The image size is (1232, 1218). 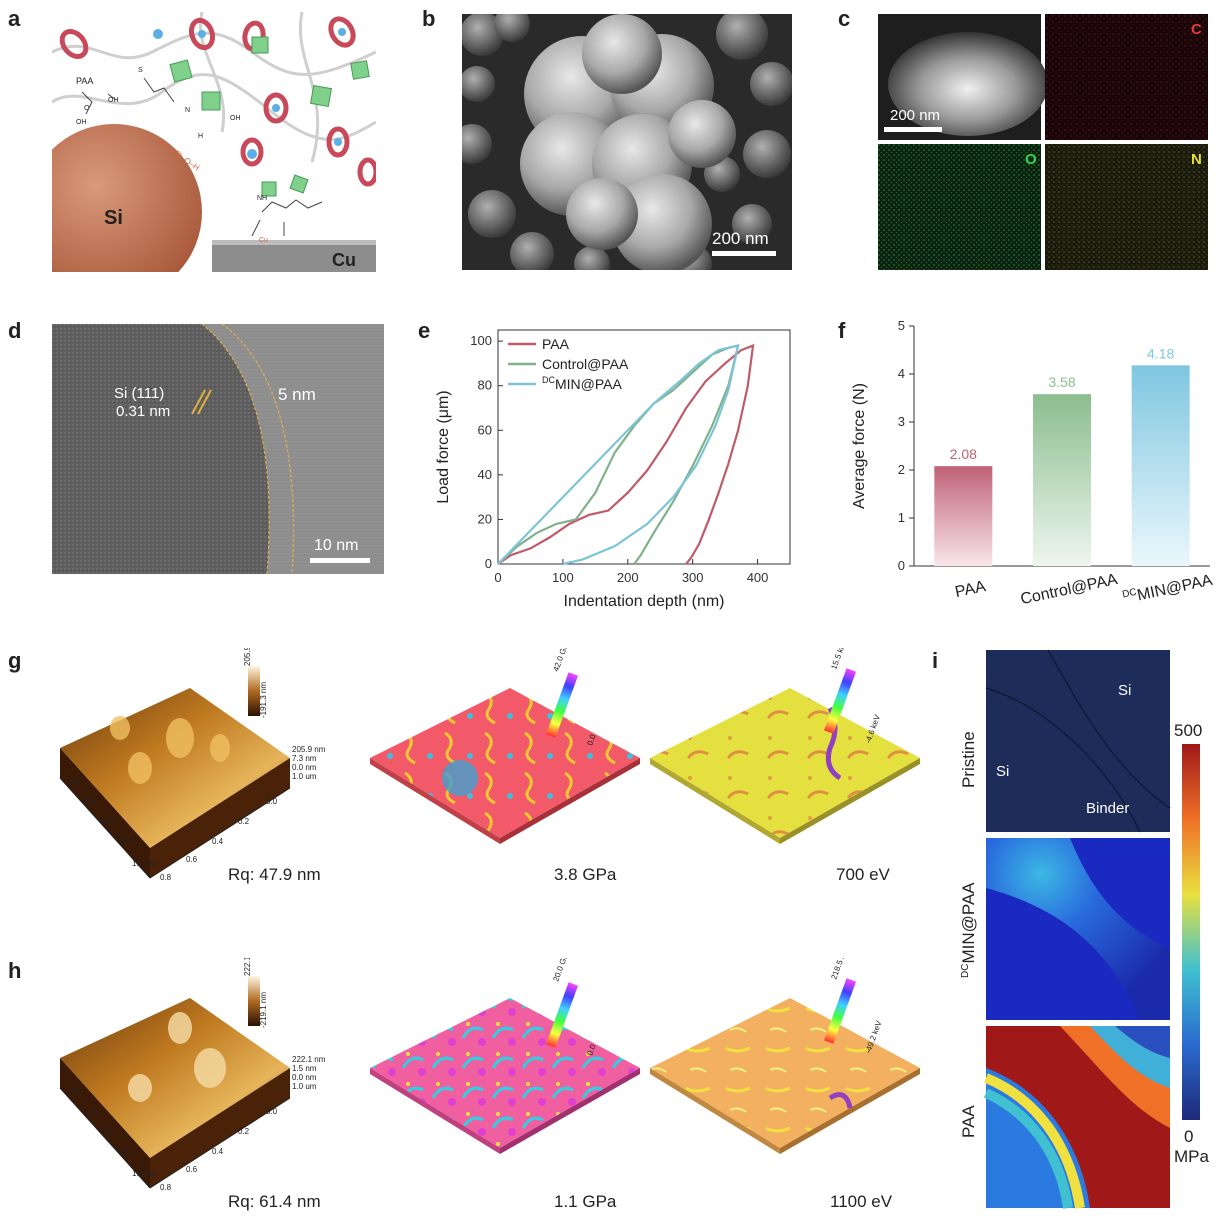 I want to click on y-tick-label: 2, so click(x=901, y=469).